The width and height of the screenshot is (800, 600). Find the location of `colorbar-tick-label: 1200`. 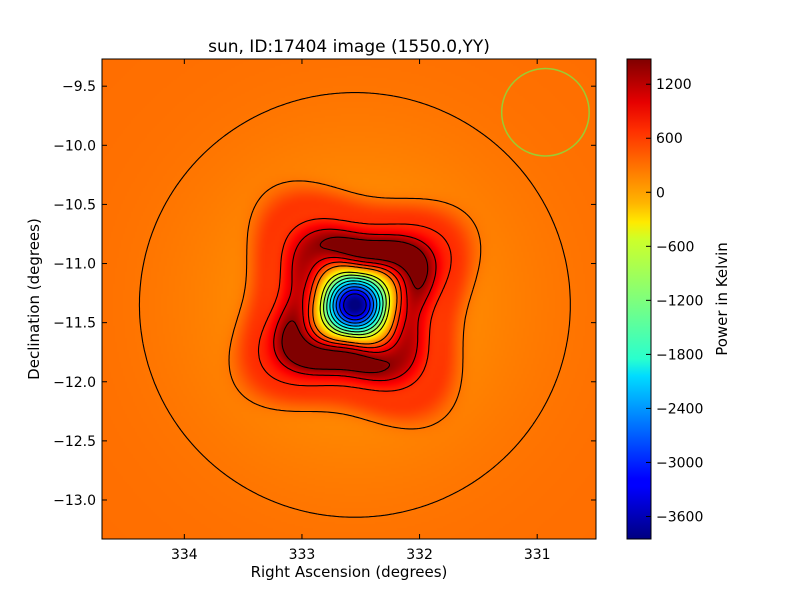

colorbar-tick-label: 1200 is located at coordinates (674, 85).